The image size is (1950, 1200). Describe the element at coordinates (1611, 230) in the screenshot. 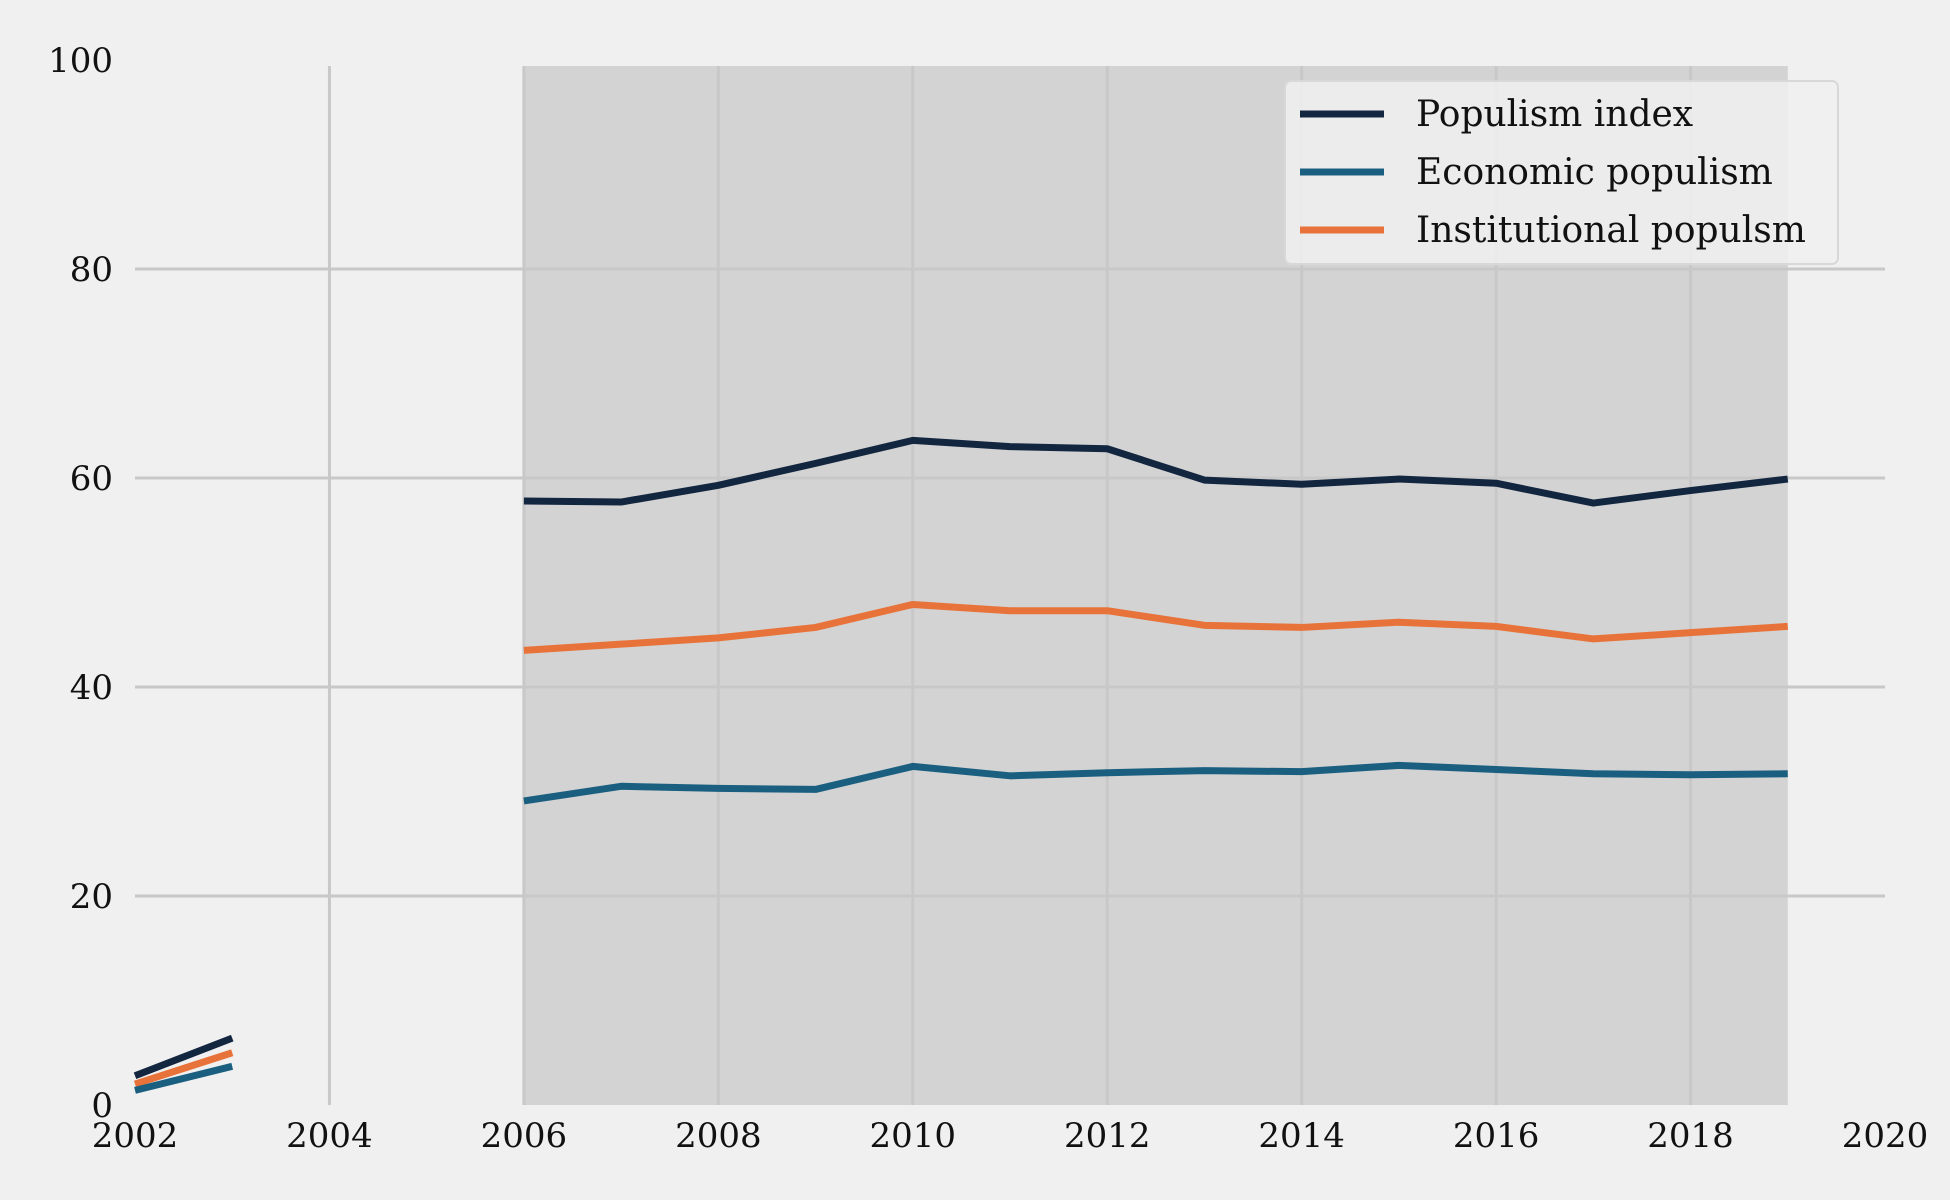

I see `legend-label: Institutional populsm` at that location.